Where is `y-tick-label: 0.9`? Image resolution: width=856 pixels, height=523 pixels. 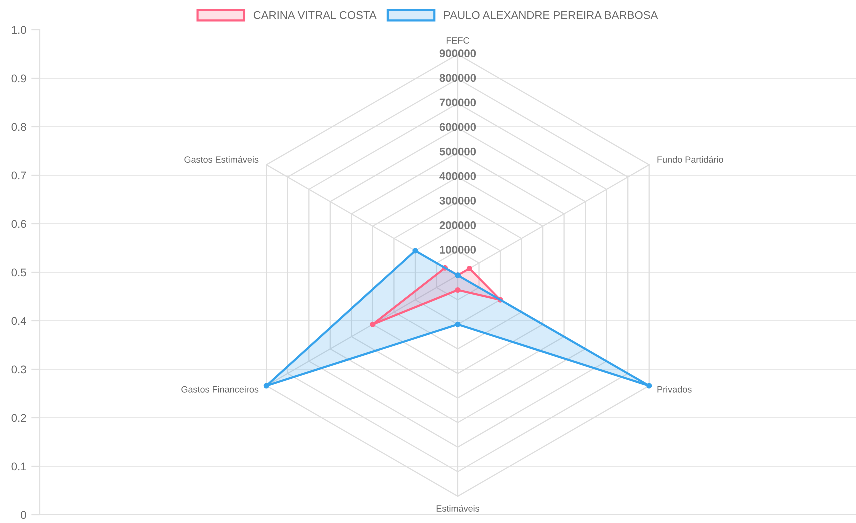 y-tick-label: 0.9 is located at coordinates (19, 78).